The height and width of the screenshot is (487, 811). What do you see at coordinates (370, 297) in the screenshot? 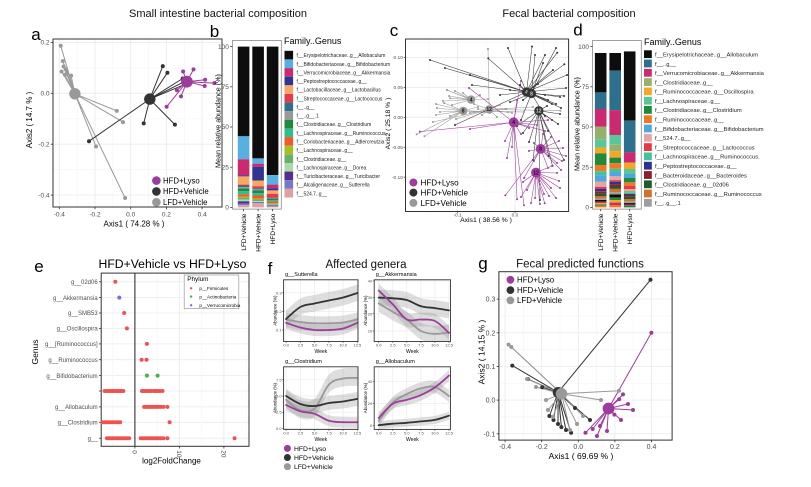
I see `svg-text: 30` at bounding box center [370, 297].